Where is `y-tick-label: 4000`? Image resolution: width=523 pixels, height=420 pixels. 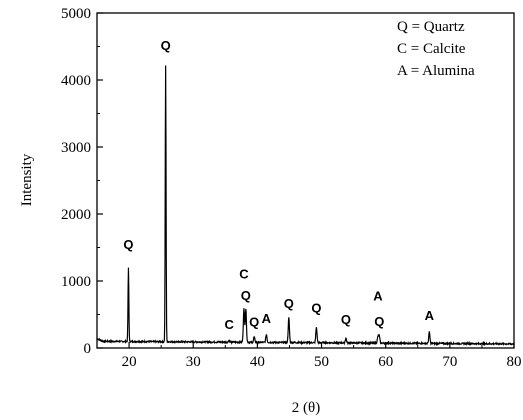 y-tick-label: 4000 is located at coordinates (76, 81).